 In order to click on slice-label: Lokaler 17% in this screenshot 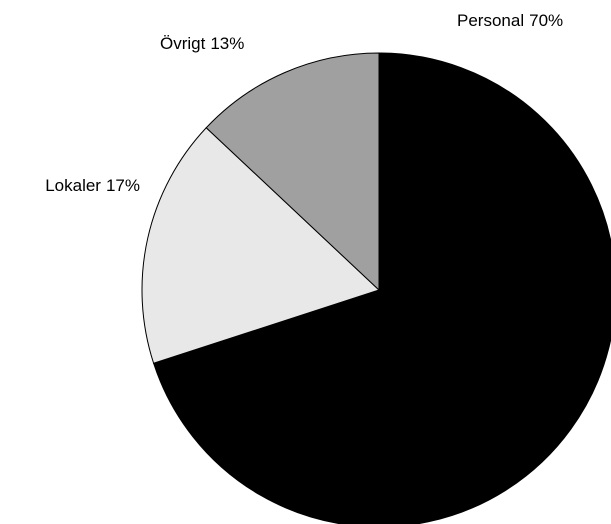, I will do `click(92, 185)`.